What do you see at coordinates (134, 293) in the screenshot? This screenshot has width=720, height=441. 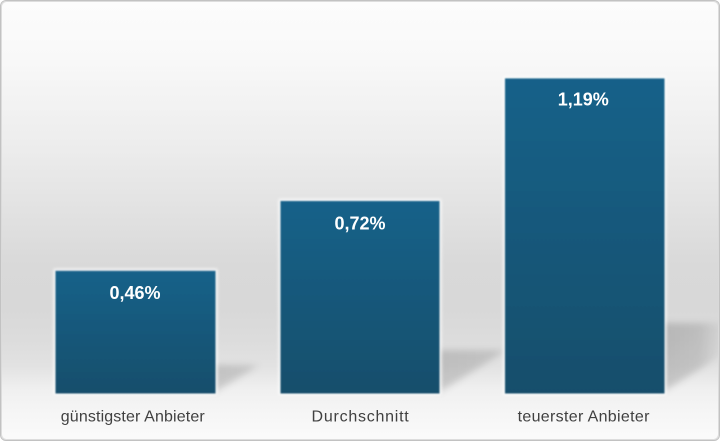 I see `svg-text: 0,46%` at bounding box center [134, 293].